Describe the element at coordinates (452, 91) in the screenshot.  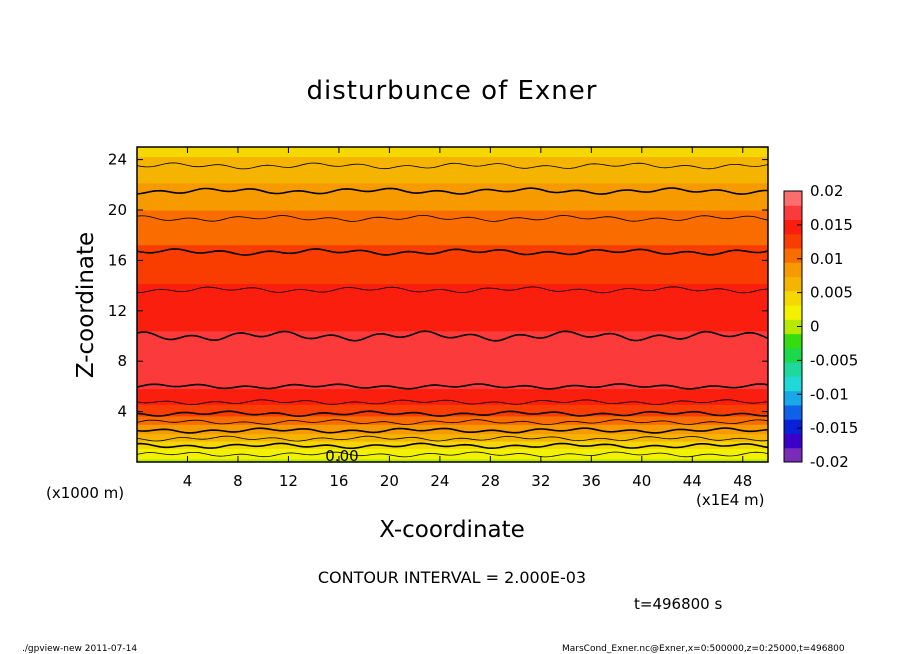
I see `chart-title: disturbunce of Exner` at that location.